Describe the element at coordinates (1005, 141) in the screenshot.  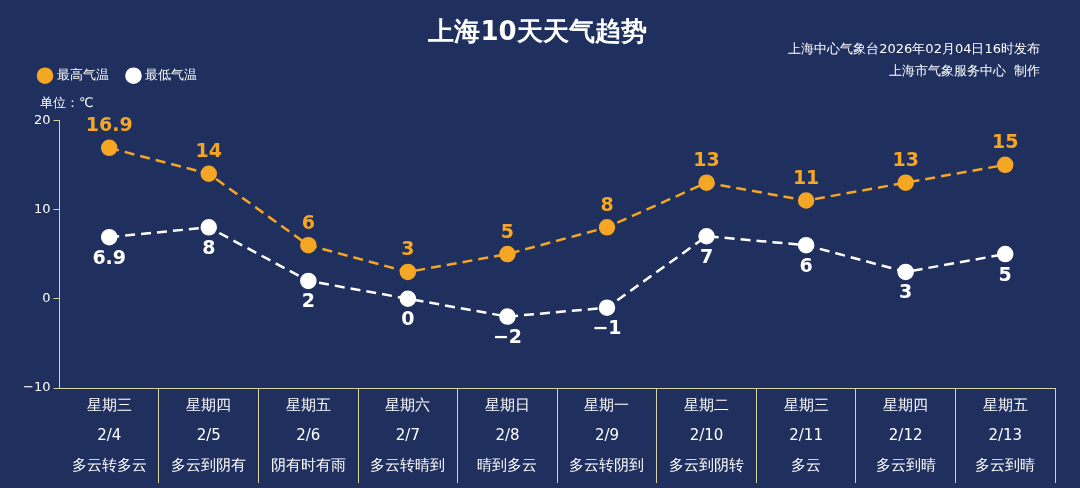
I see `data-label: 15` at that location.